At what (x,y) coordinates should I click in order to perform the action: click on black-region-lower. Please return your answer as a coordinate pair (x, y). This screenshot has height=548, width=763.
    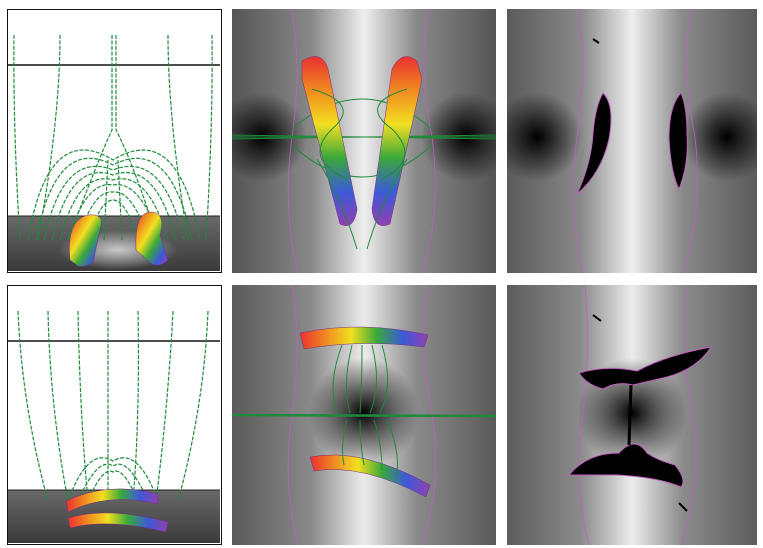
    Looking at the image, I should click on (625, 465).